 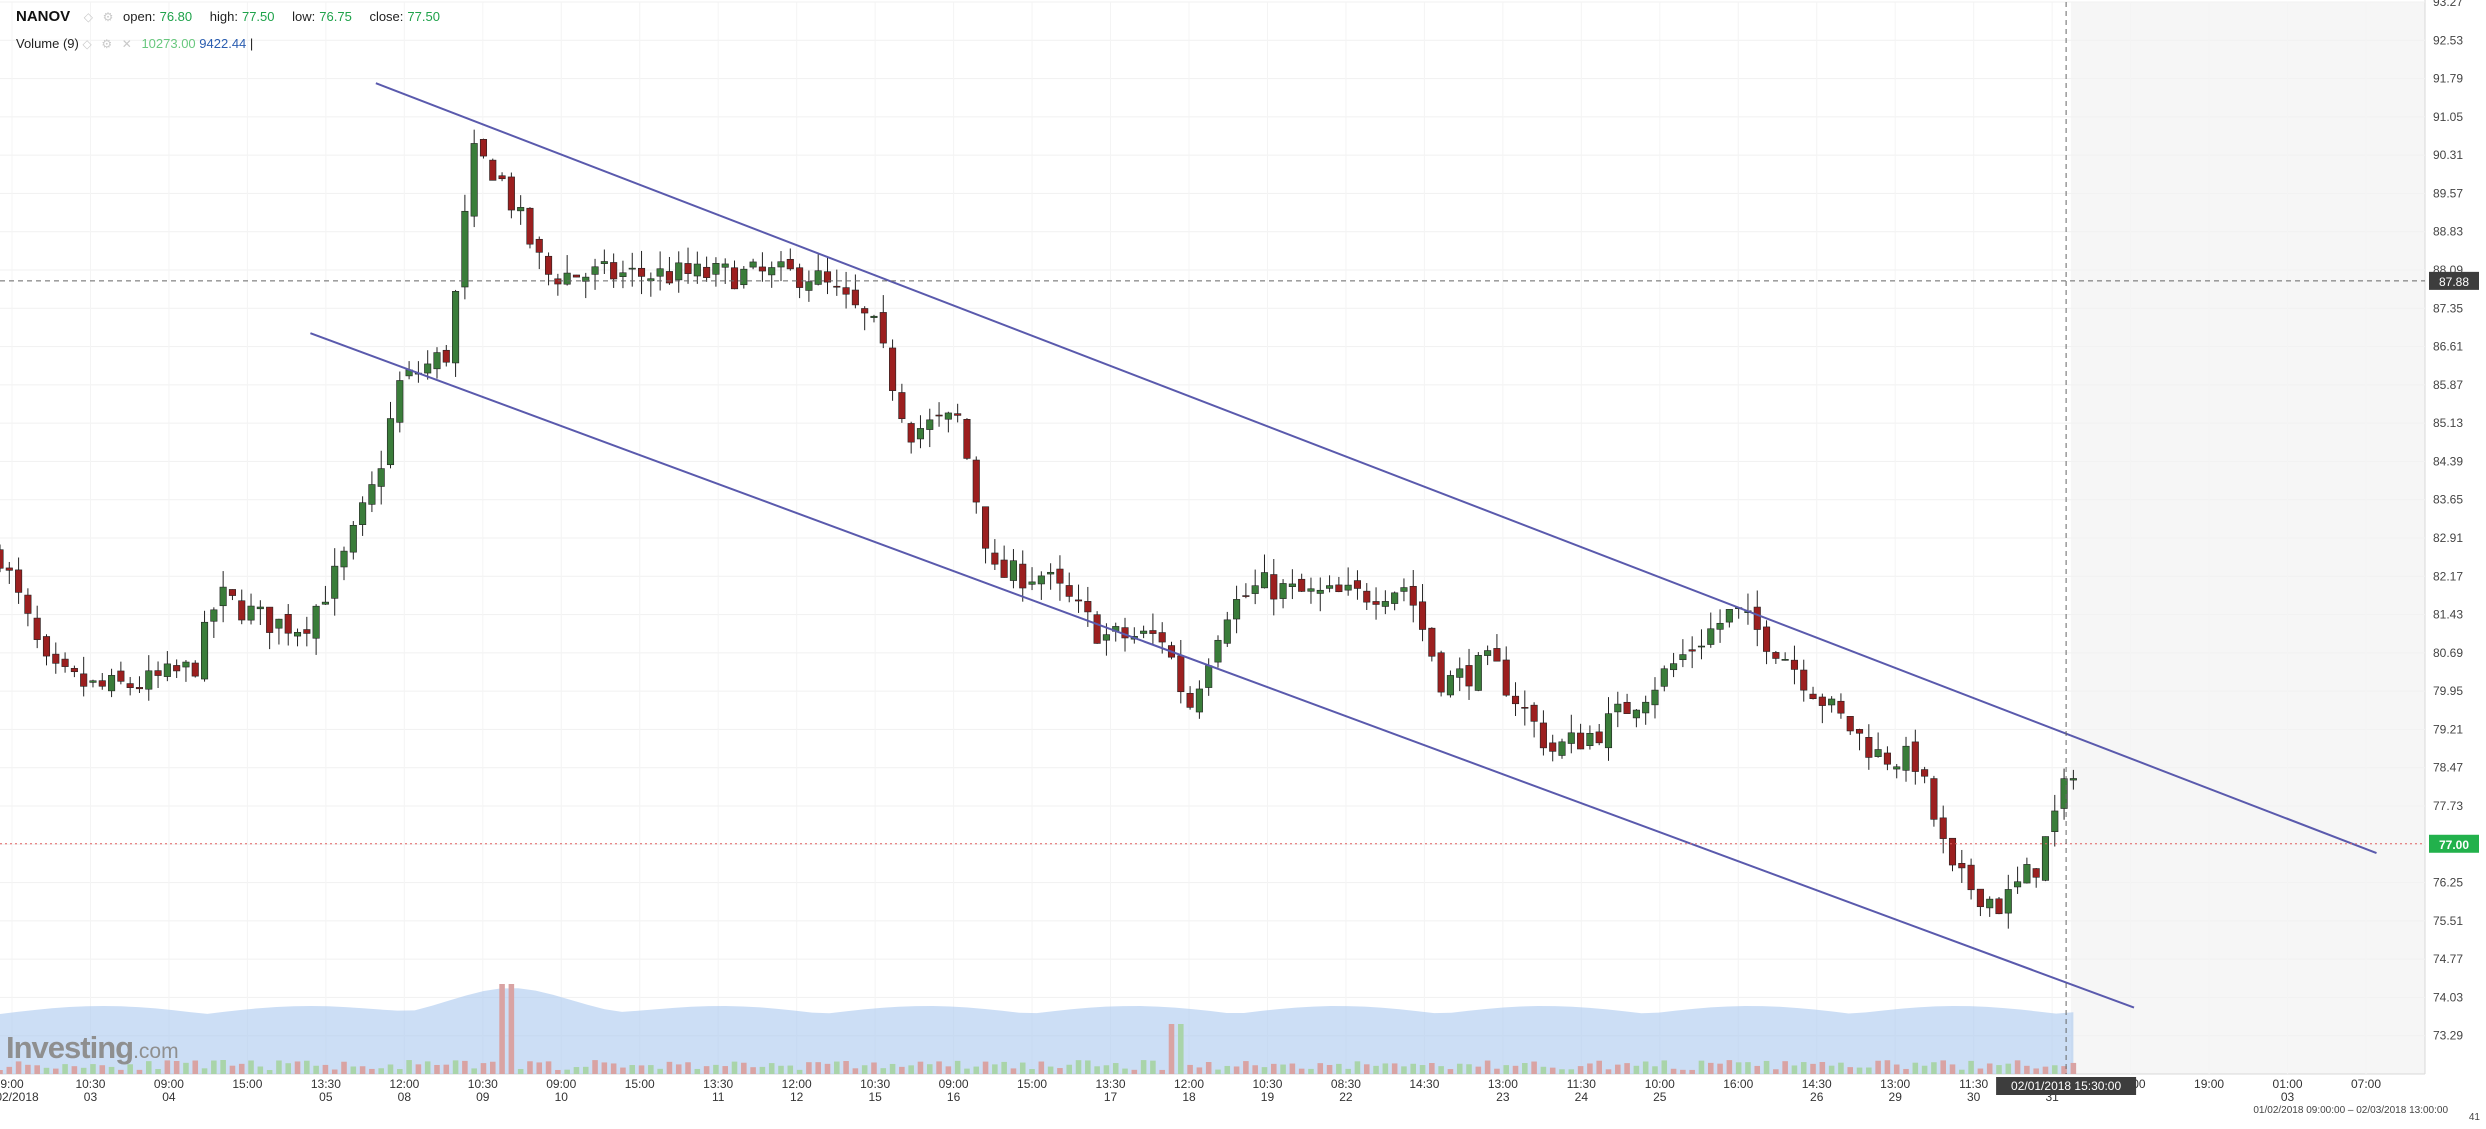 What do you see at coordinates (404, 1084) in the screenshot?
I see `x-tick-time: 12:00` at bounding box center [404, 1084].